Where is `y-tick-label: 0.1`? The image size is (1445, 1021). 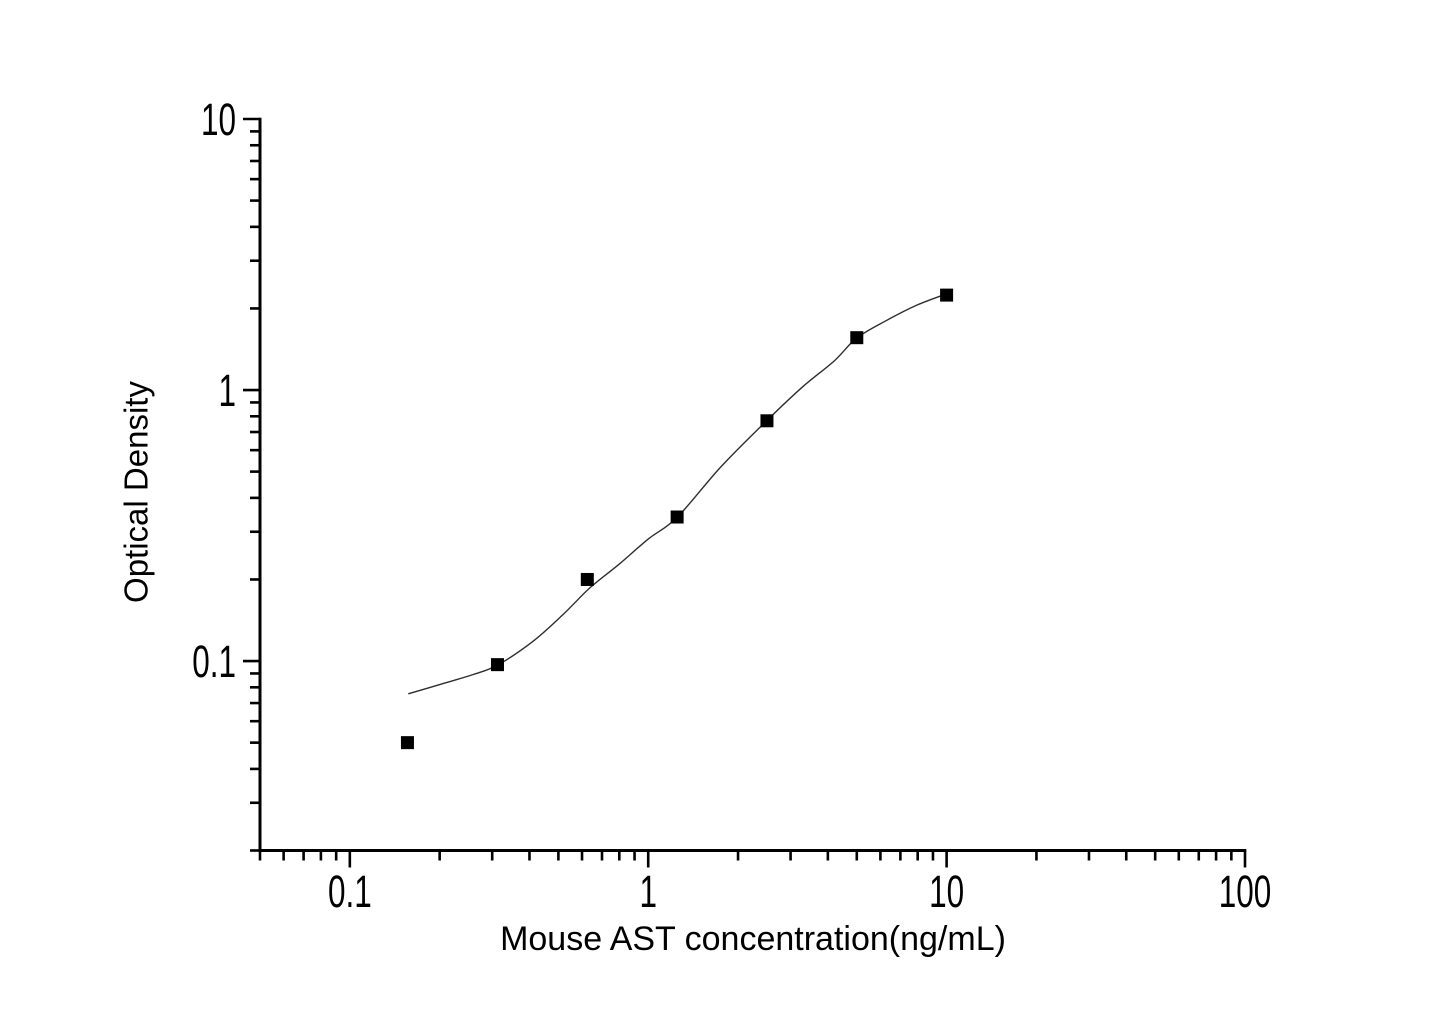
y-tick-label: 0.1 is located at coordinates (214, 663).